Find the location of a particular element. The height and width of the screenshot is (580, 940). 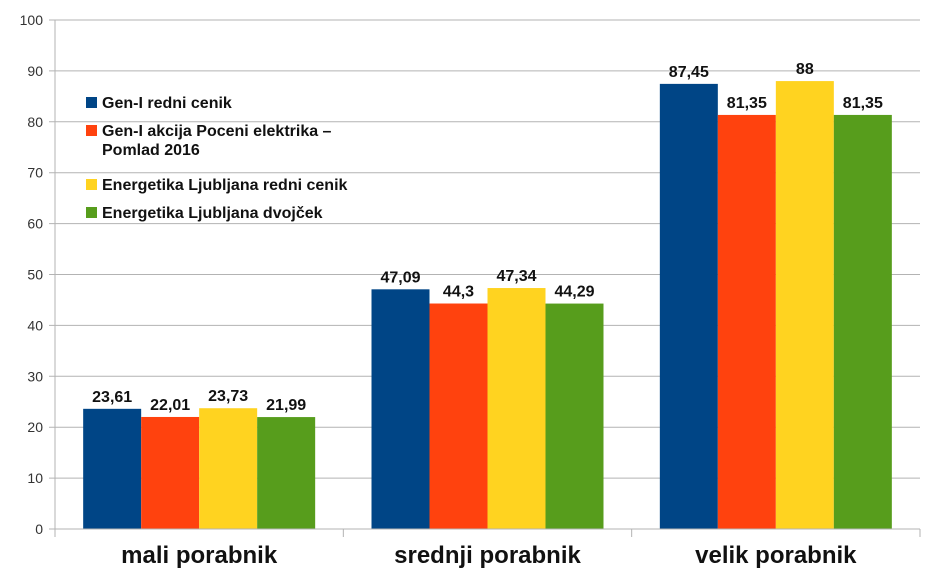

x-category-label: mali porabnik is located at coordinates (199, 555).